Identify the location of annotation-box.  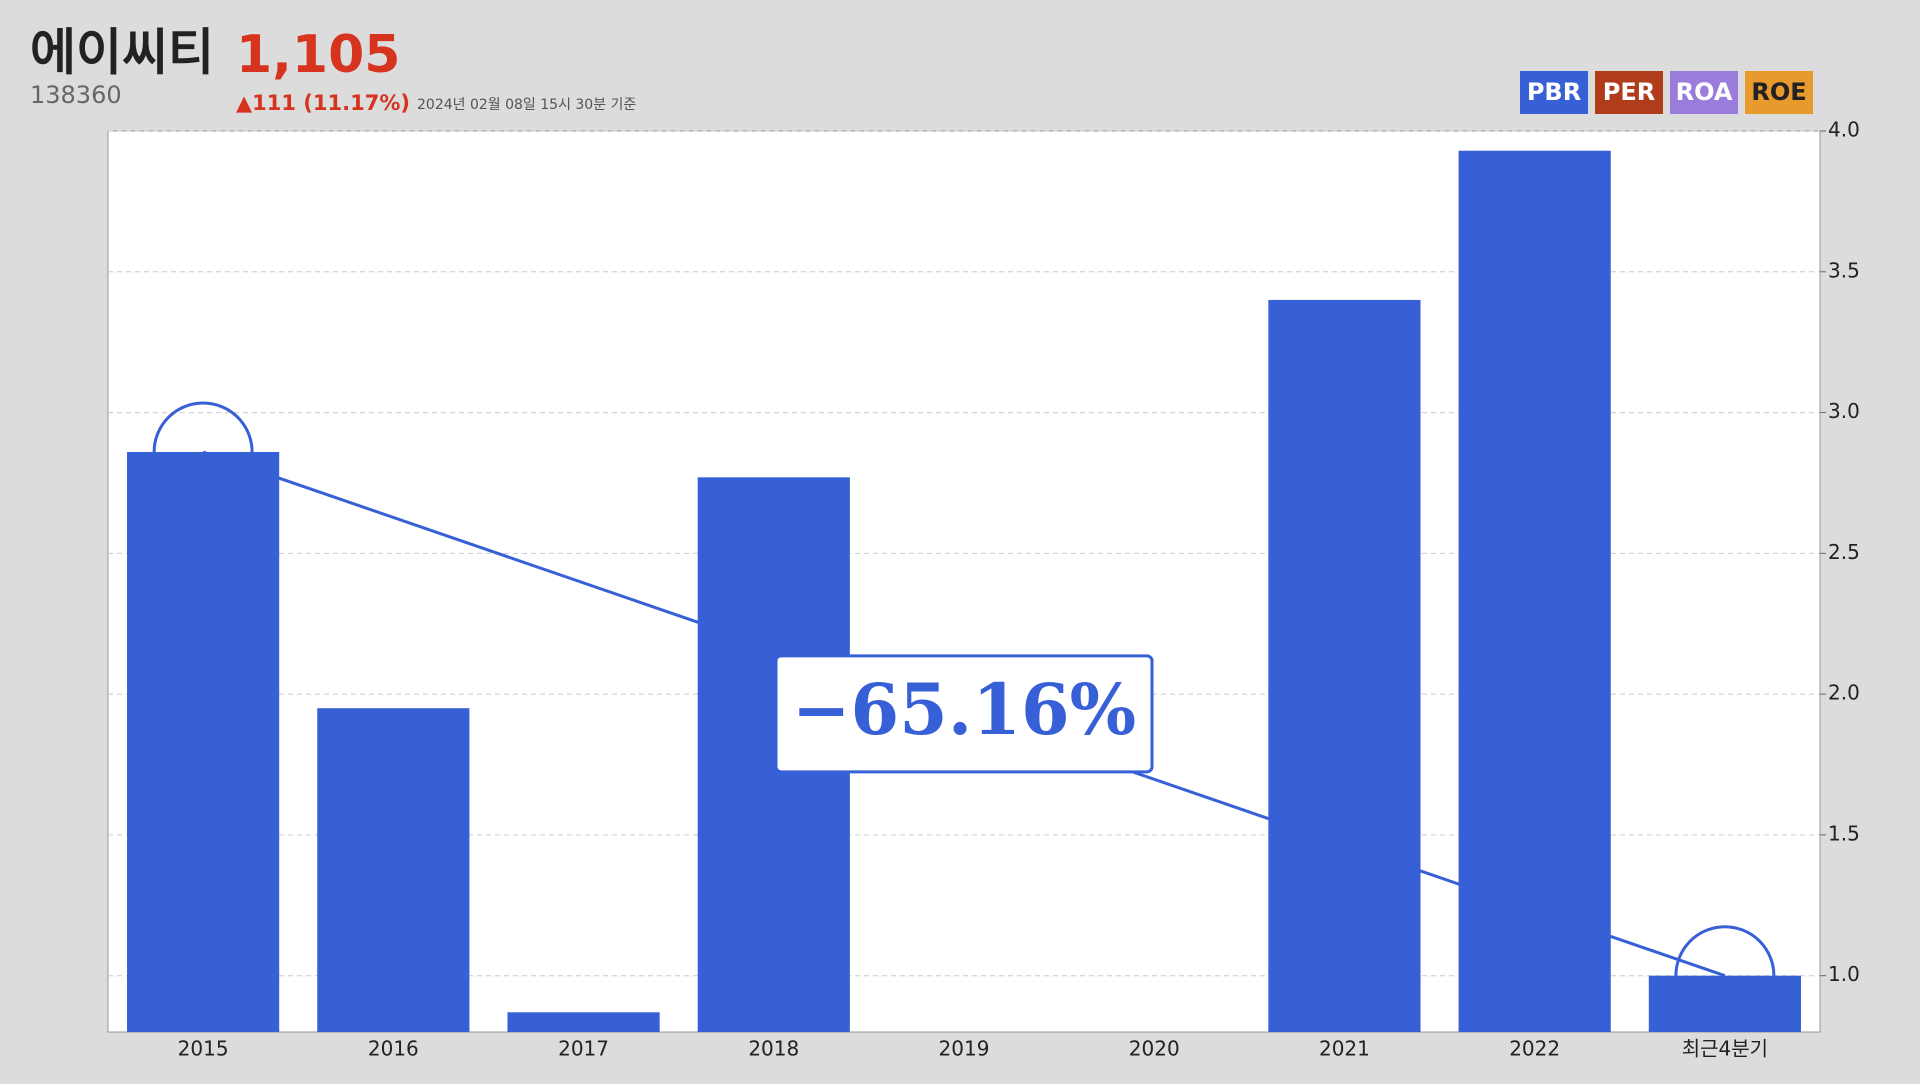
(964, 714).